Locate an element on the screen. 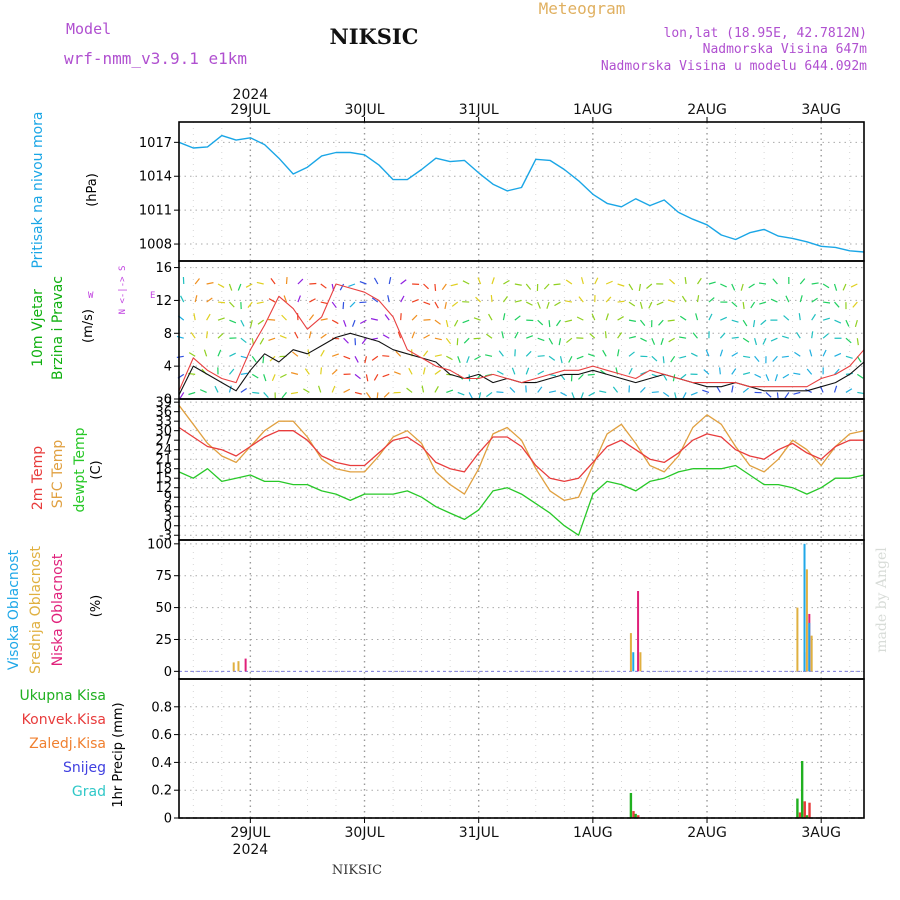  top-day-label: 1AUG is located at coordinates (593, 110).